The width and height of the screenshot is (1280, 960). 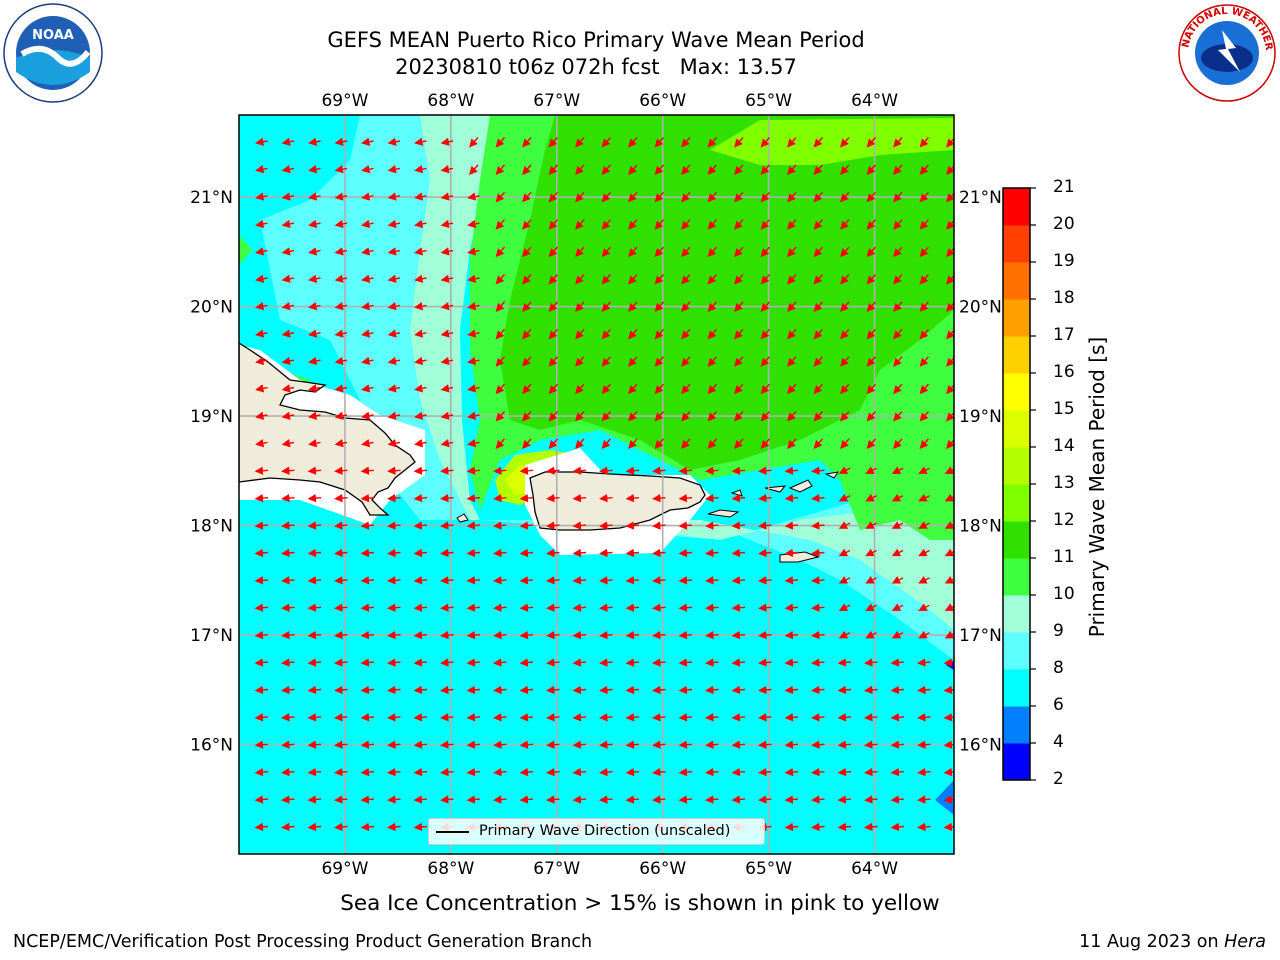 I want to click on lon-tick-label: 67°W, so click(x=556, y=869).